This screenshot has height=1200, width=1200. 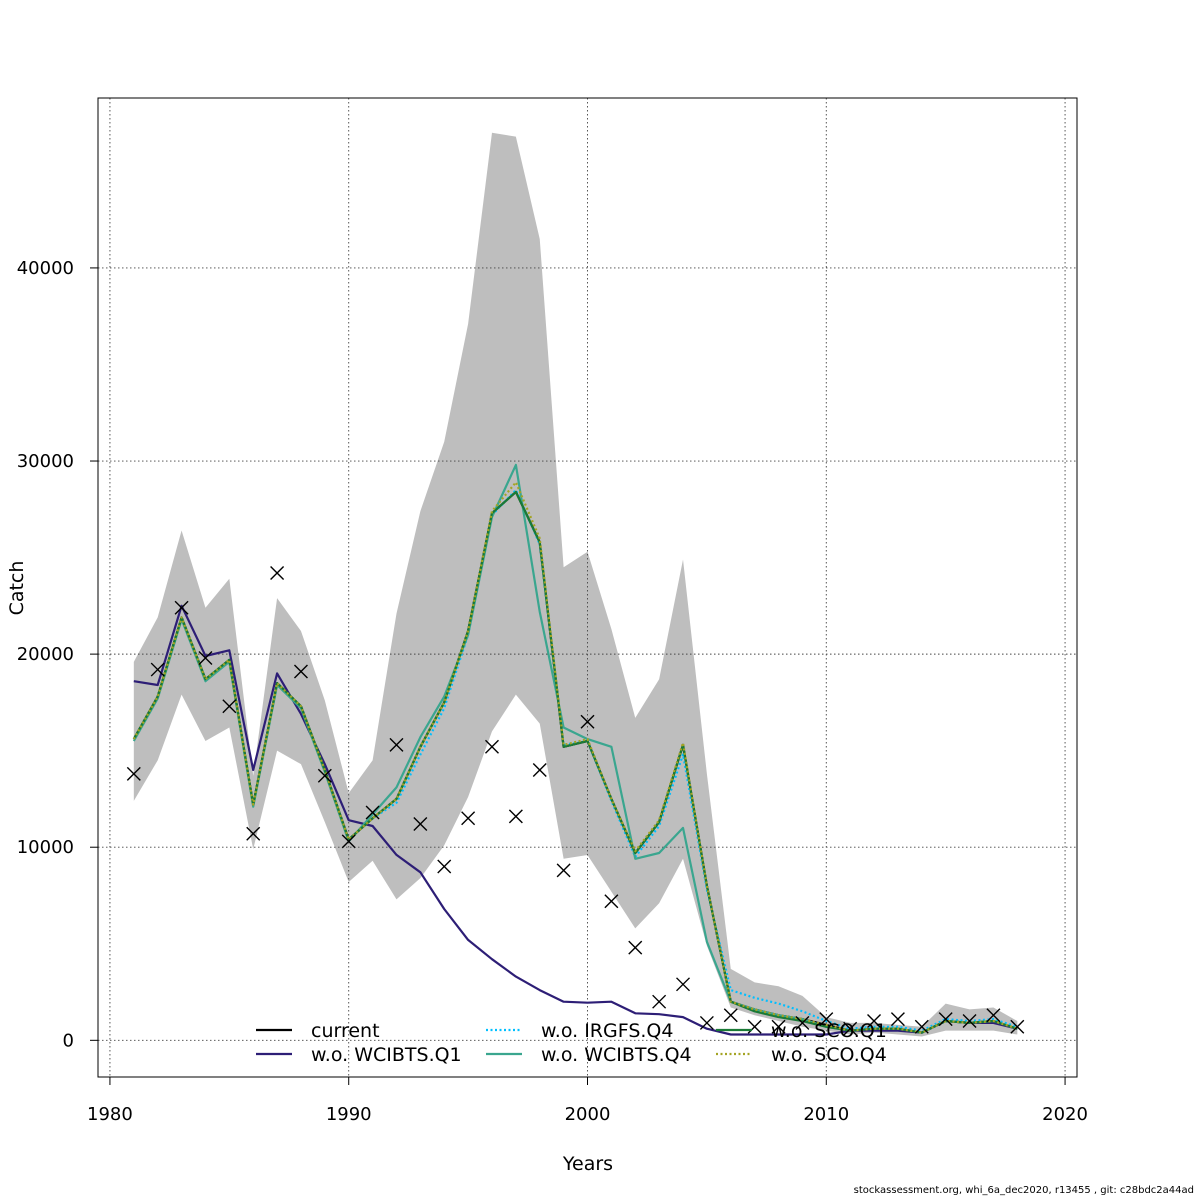 I want to click on observed-point-1985, so click(x=229, y=706).